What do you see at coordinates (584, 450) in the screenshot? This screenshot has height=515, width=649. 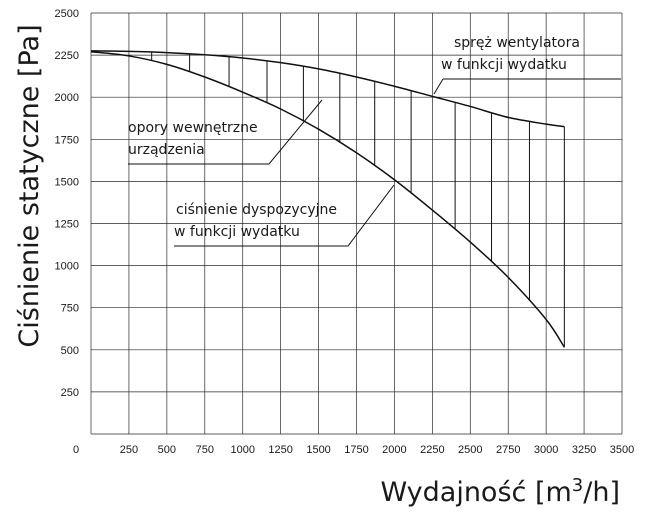 I see `x-tick-label-13: 3250` at bounding box center [584, 450].